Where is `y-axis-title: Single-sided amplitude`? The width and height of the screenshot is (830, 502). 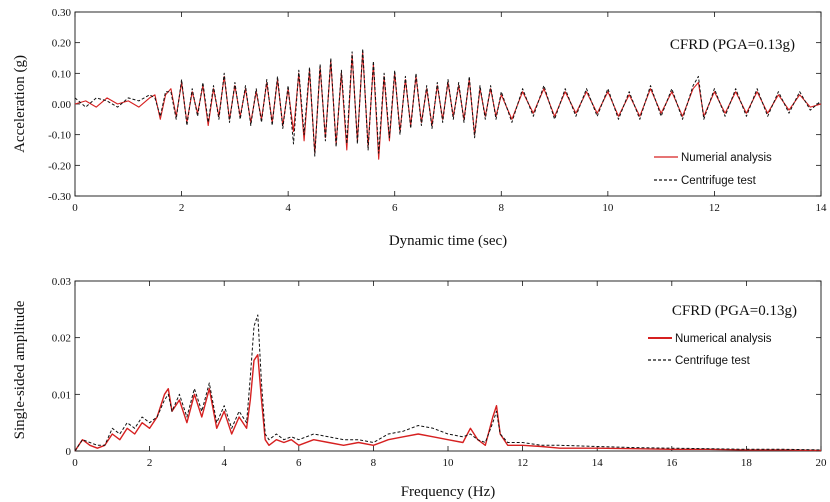 y-axis-title: Single-sided amplitude is located at coordinates (20, 369).